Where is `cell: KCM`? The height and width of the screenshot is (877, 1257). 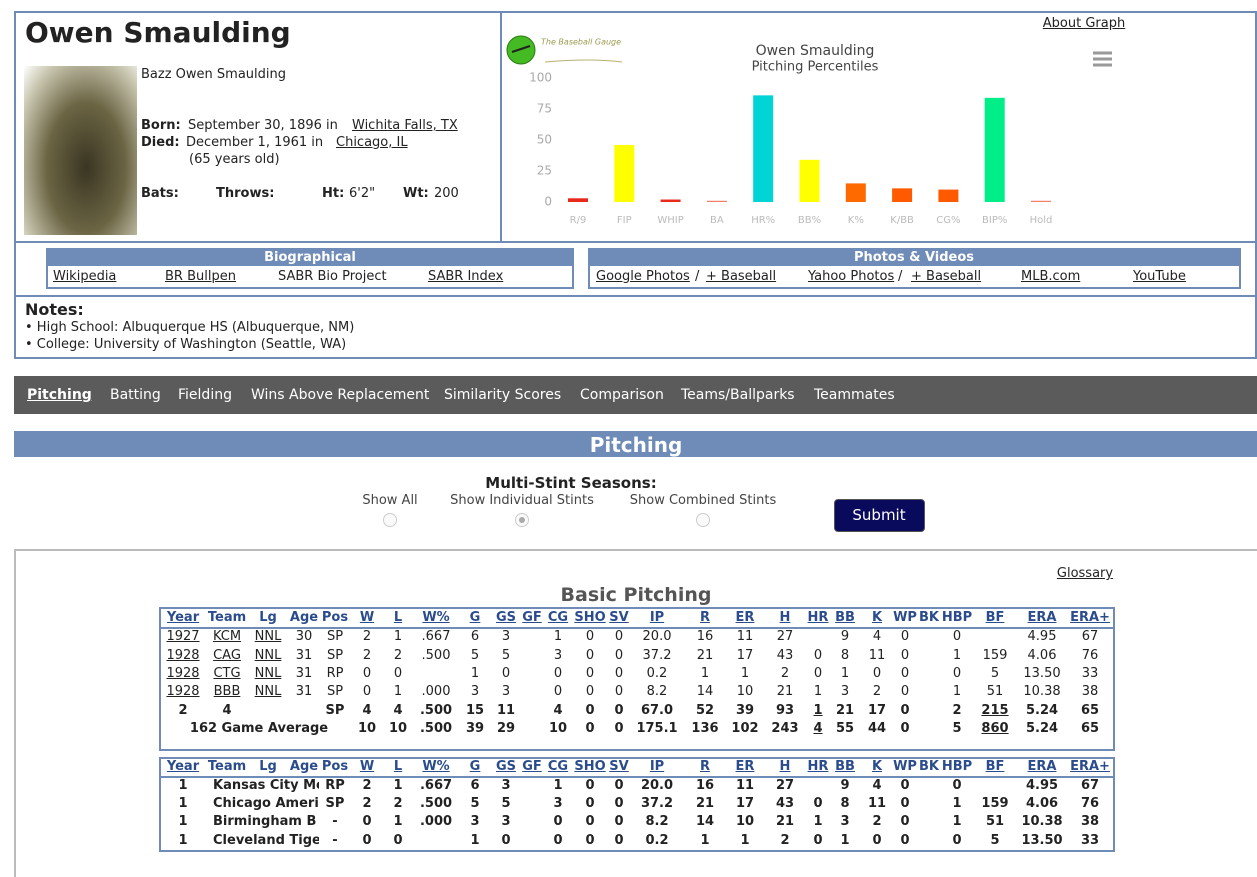 cell: KCM is located at coordinates (227, 636).